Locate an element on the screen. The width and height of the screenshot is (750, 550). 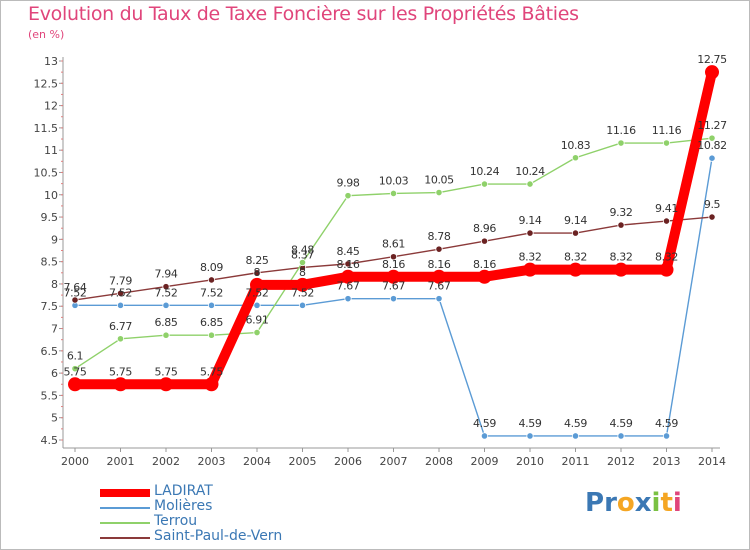
legend-swatch-ladirat is located at coordinates (125, 493).